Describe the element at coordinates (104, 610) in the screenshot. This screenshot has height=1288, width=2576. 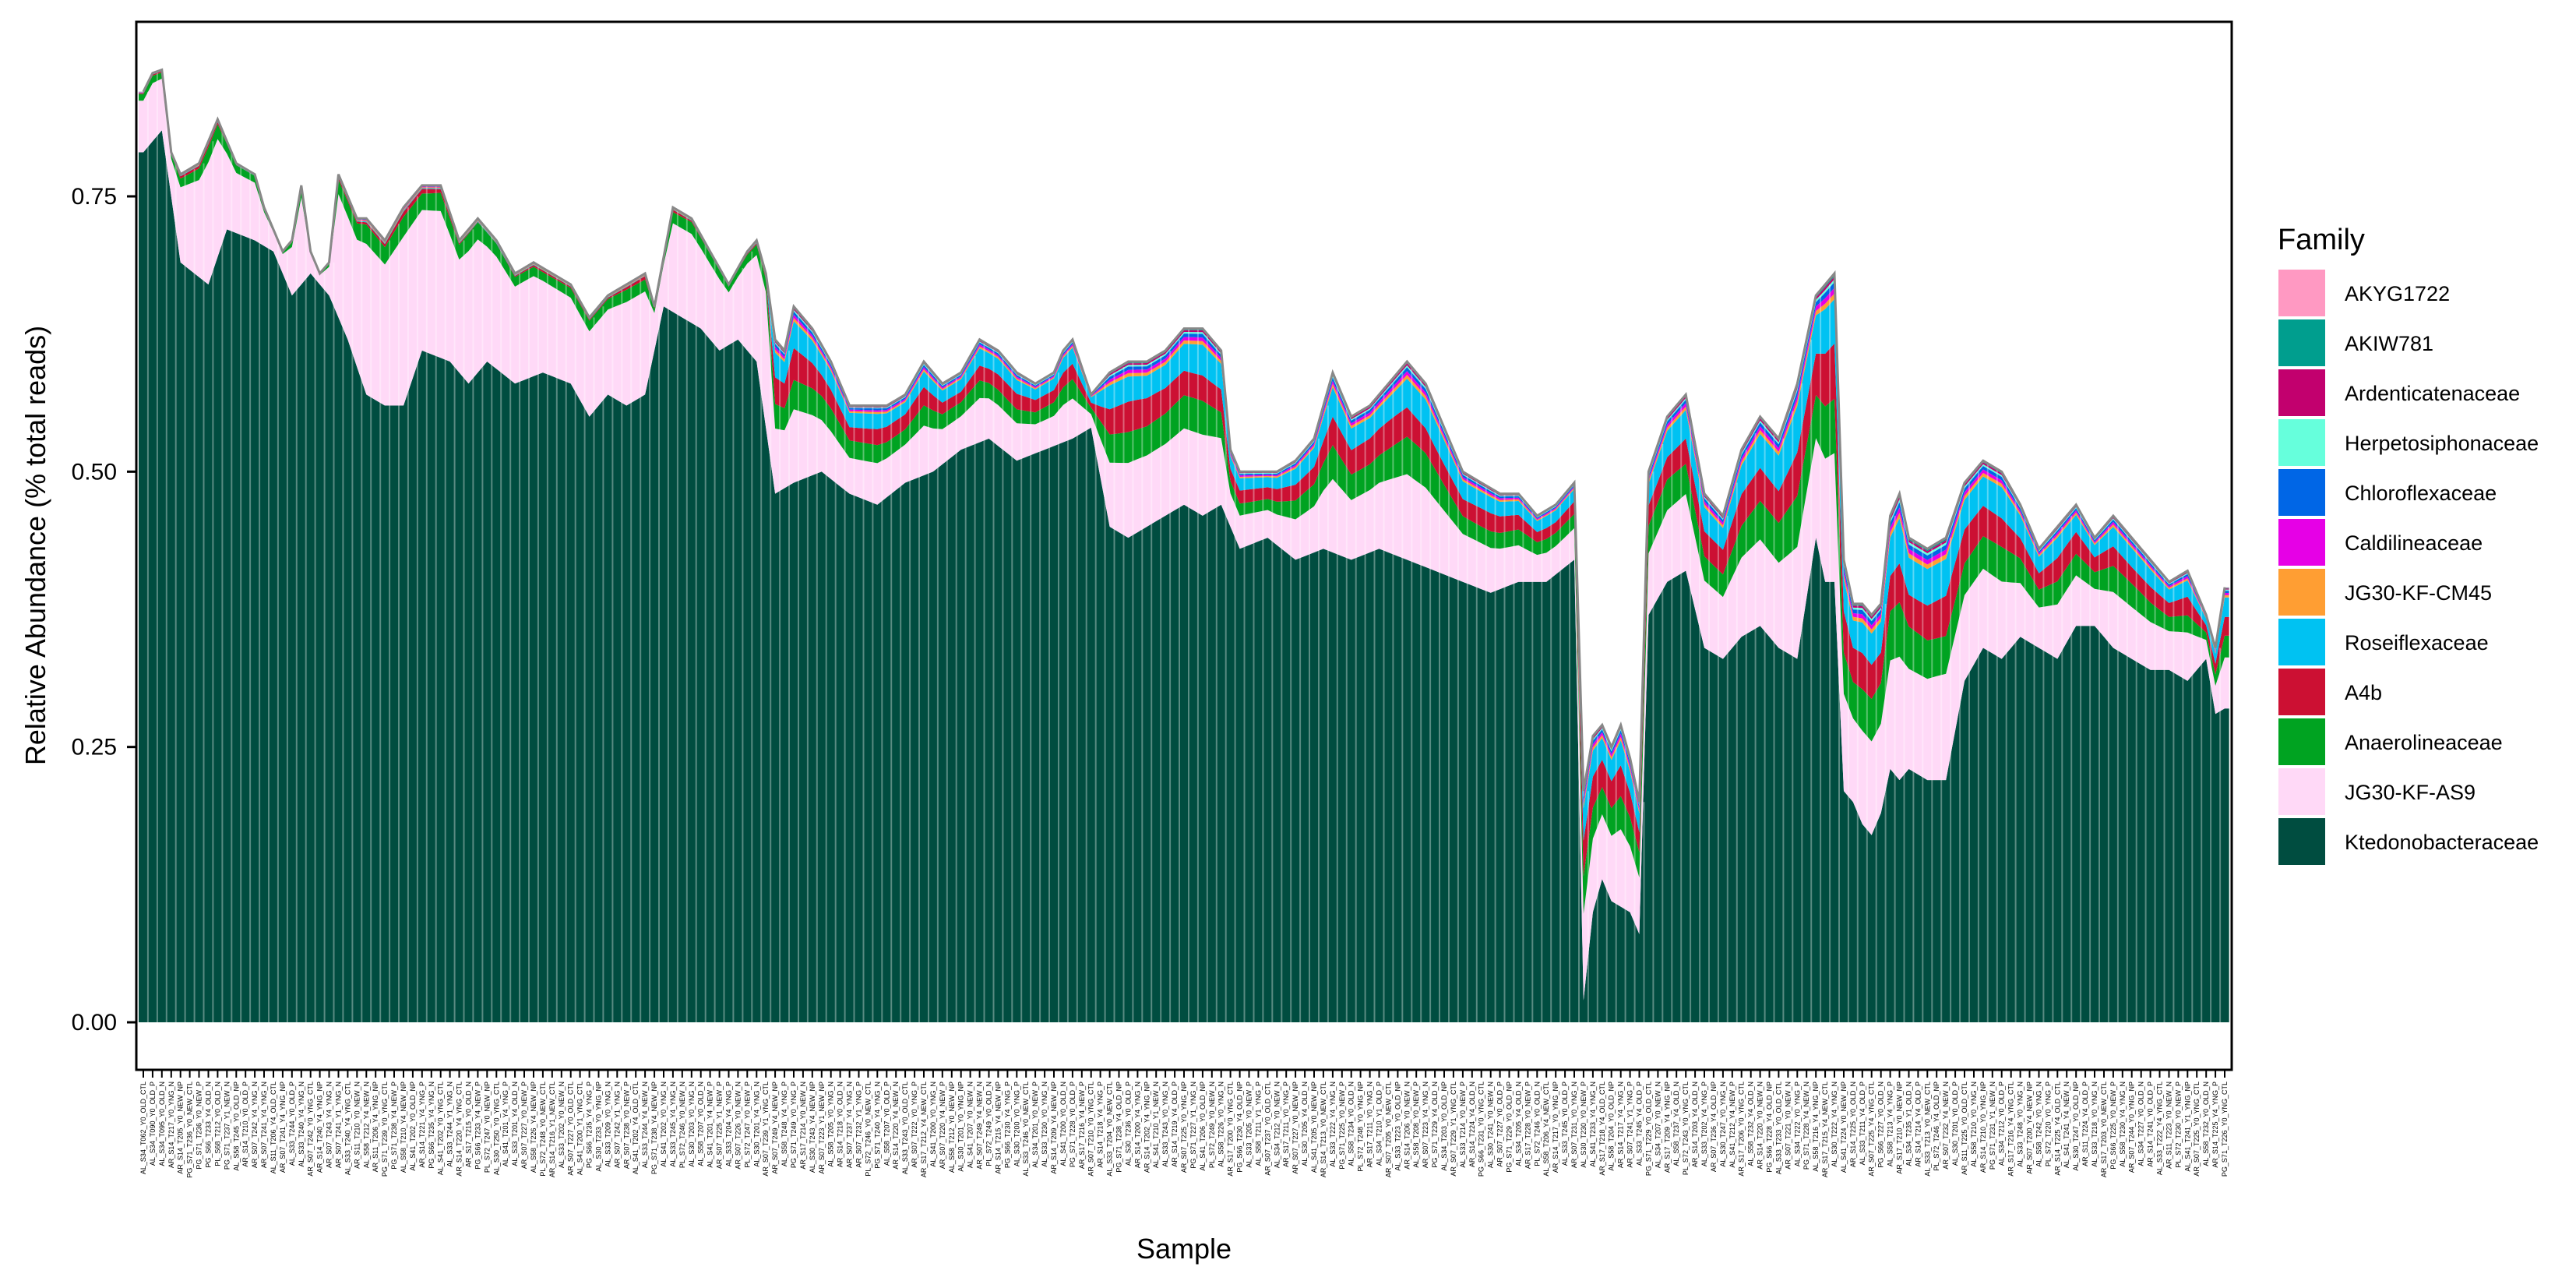
I see `y-axis: 0.00 0.25 0.50 0.75` at that location.